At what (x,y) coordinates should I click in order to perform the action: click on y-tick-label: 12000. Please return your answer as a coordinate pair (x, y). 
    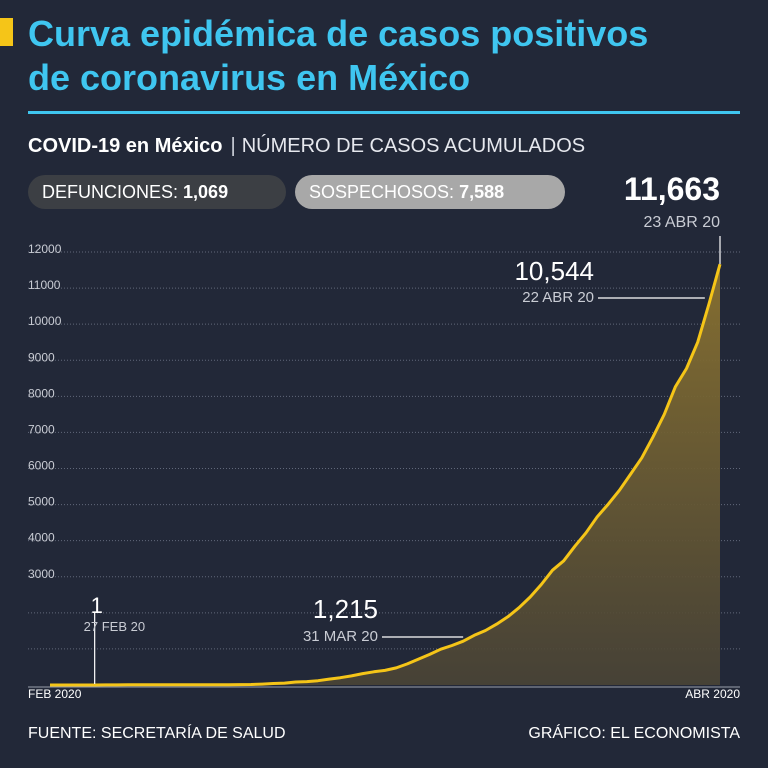
    Looking at the image, I should click on (45, 249).